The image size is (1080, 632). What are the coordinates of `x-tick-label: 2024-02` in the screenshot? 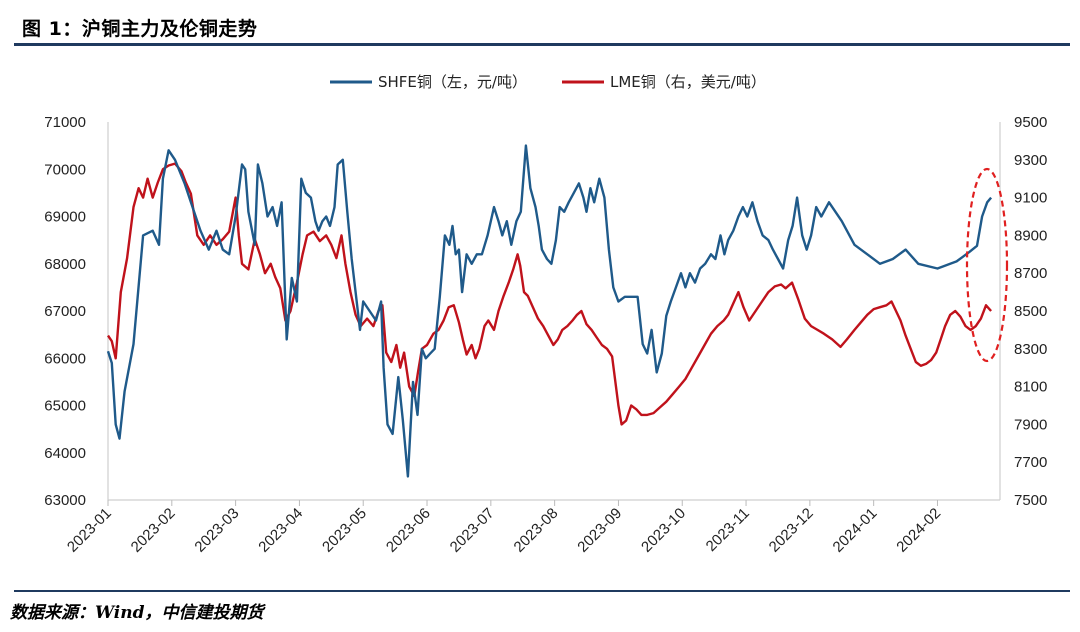 It's located at (918, 530).